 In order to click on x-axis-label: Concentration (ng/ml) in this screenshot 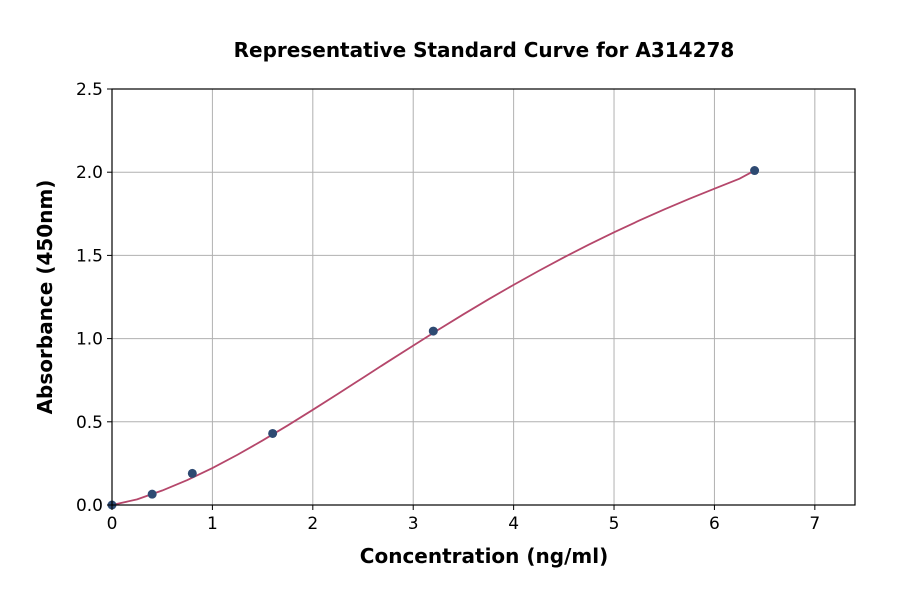, I will do `click(484, 556)`.